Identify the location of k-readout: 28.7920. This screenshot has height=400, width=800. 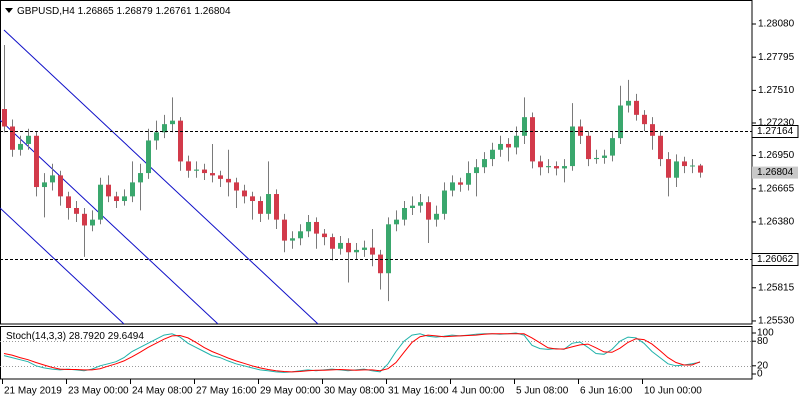
(87, 336).